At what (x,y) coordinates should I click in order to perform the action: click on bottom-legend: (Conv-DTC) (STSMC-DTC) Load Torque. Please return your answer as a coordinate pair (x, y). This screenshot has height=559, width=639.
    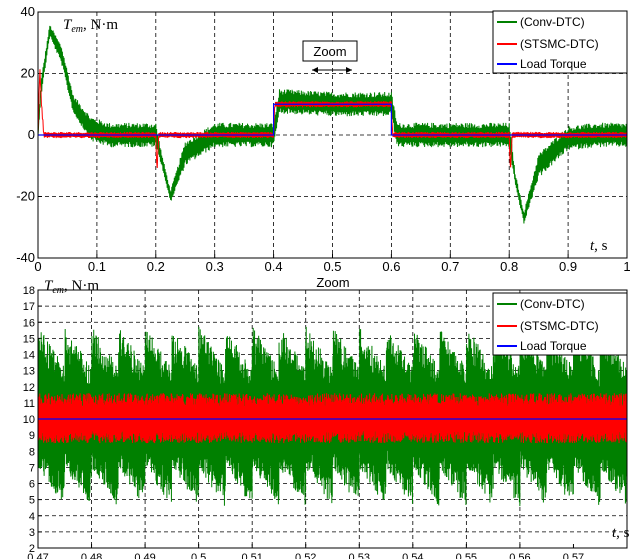
    Looking at the image, I should click on (560, 324).